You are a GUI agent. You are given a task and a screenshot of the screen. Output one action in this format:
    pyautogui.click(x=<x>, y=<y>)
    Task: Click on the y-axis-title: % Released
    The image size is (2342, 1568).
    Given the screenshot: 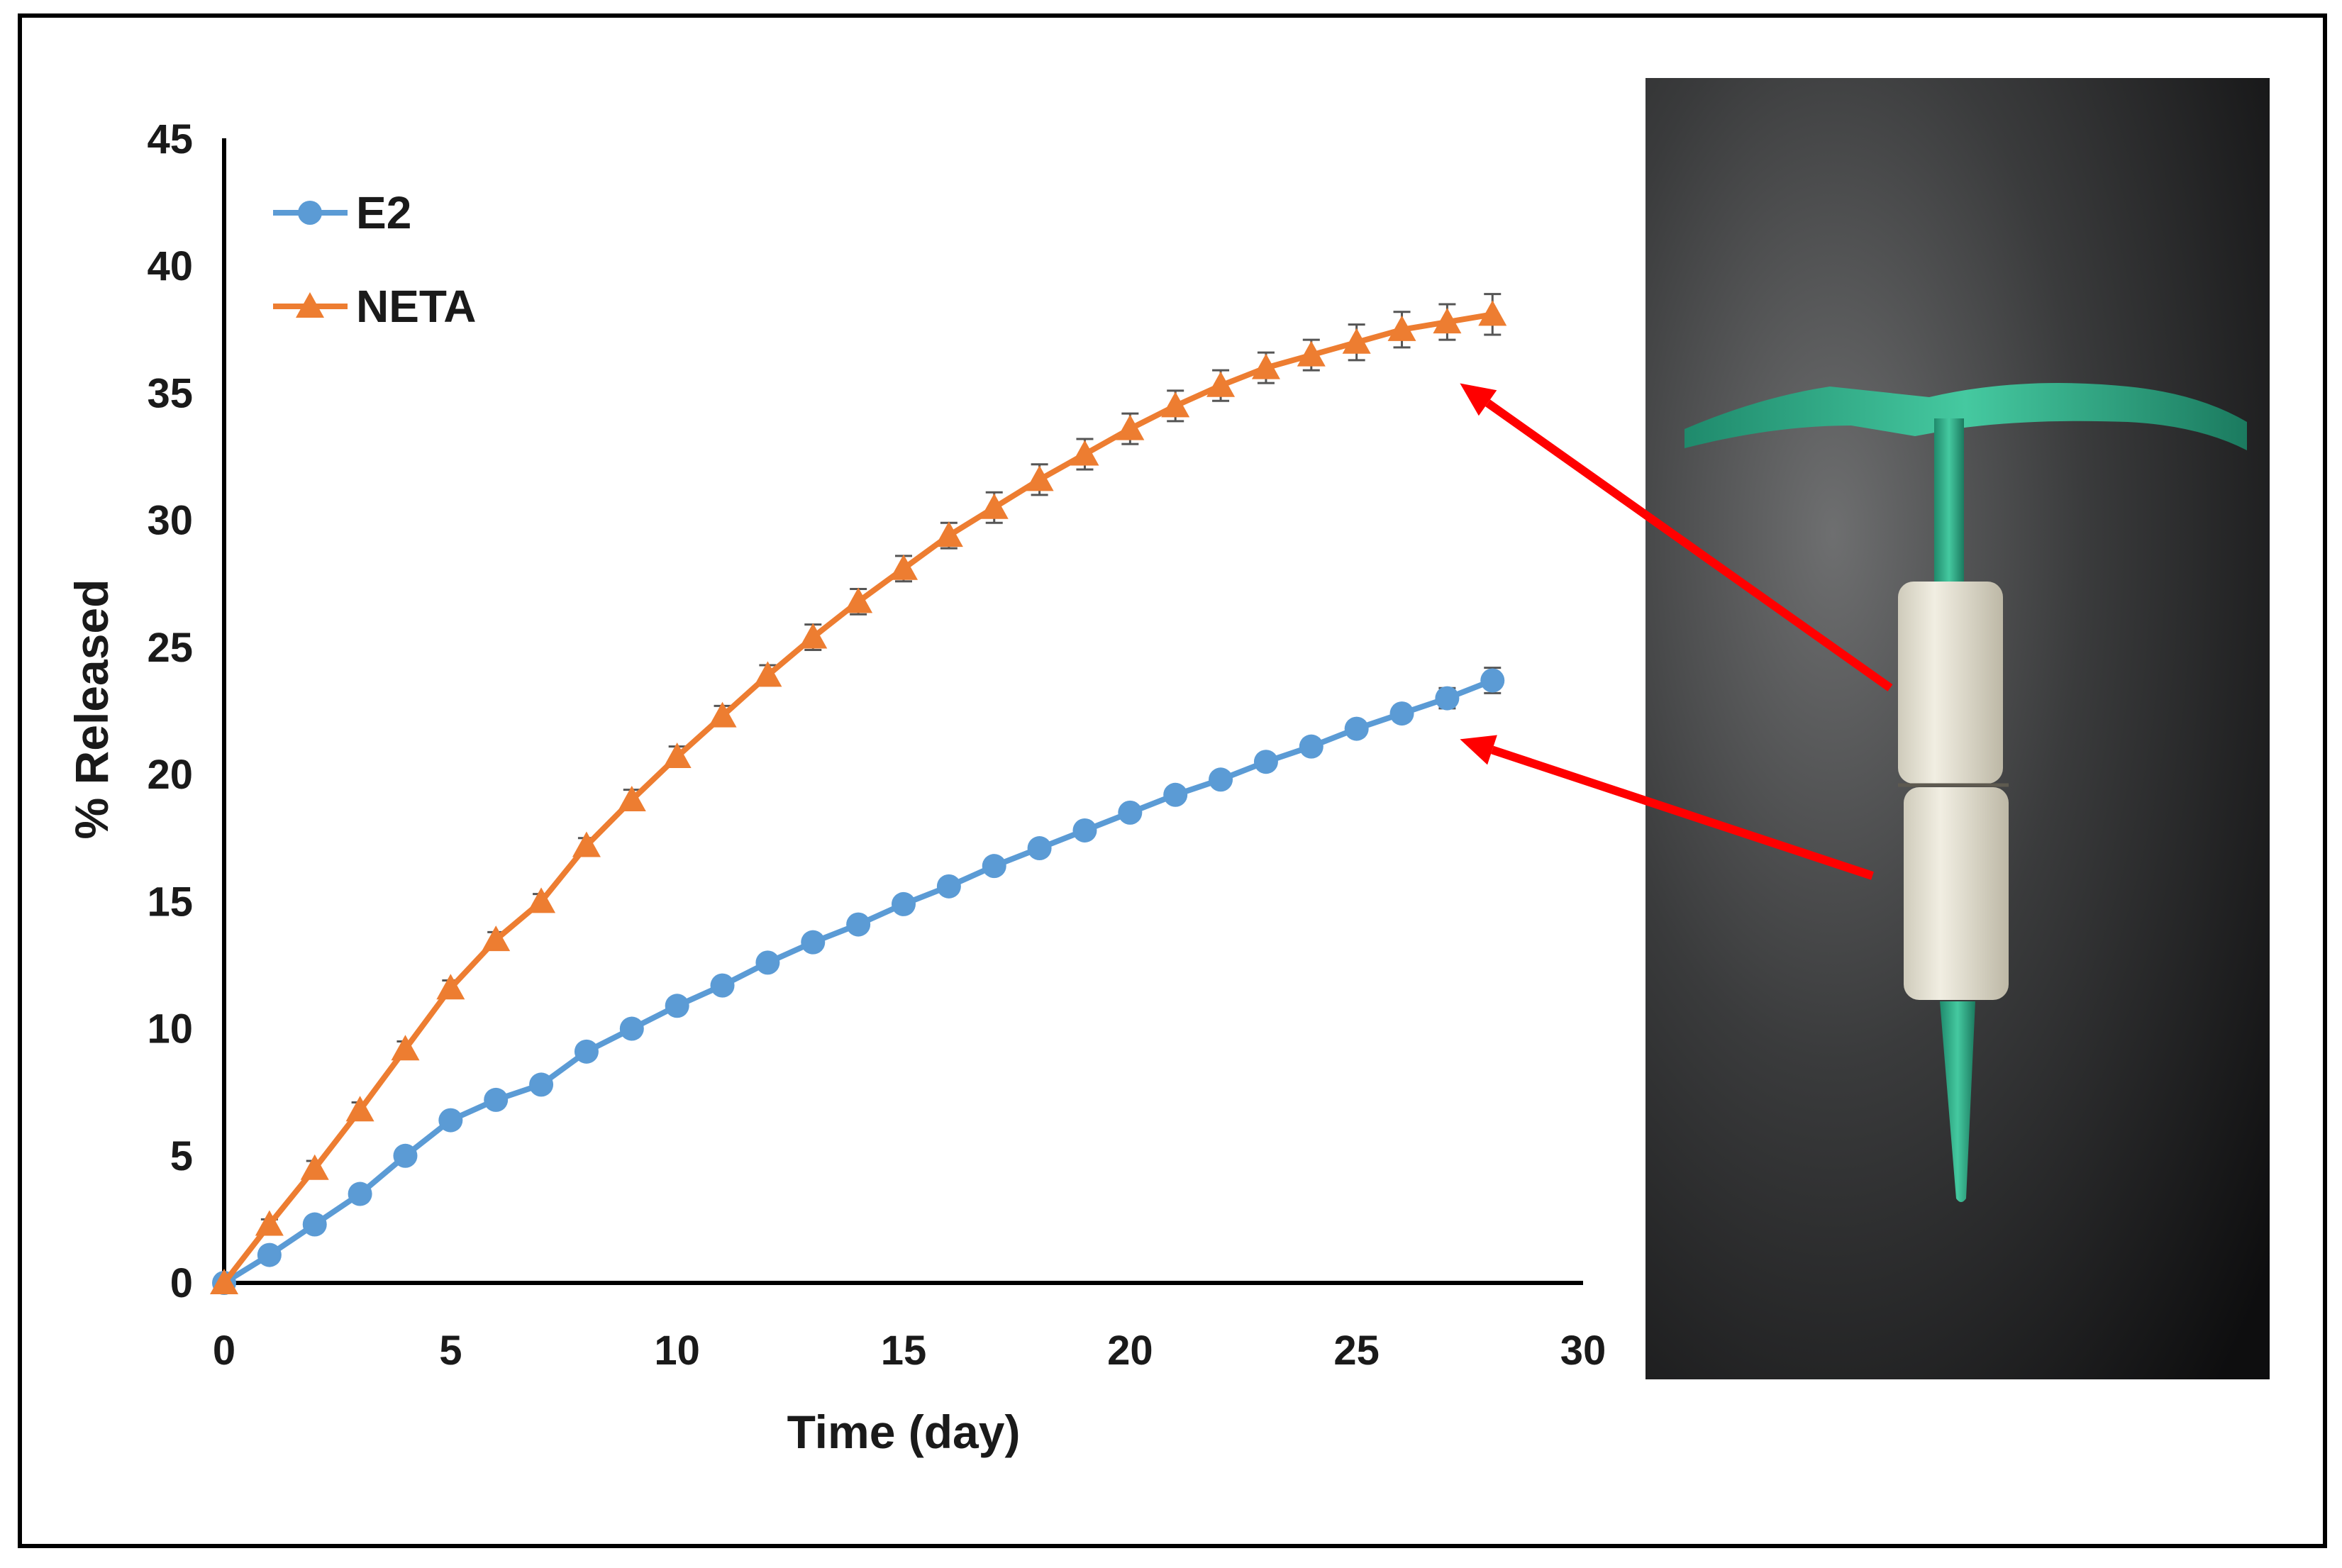 What is the action you would take?
    pyautogui.click(x=91, y=709)
    